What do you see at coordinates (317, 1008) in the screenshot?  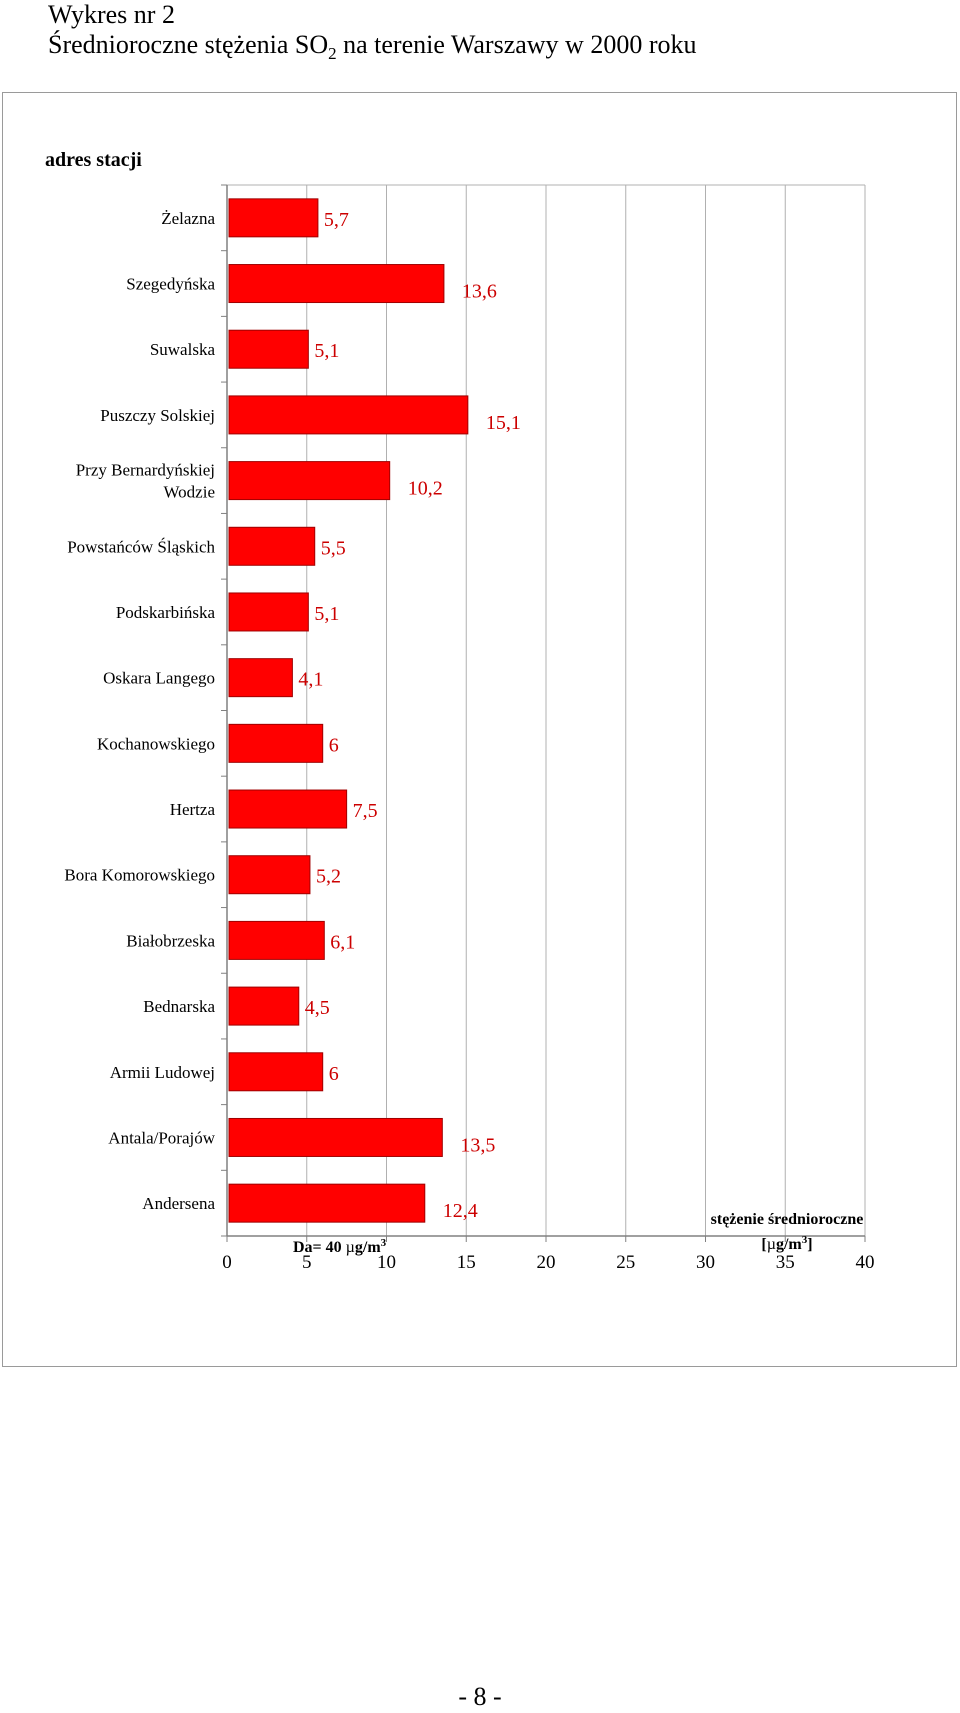 I see `data-label: 4,5` at bounding box center [317, 1008].